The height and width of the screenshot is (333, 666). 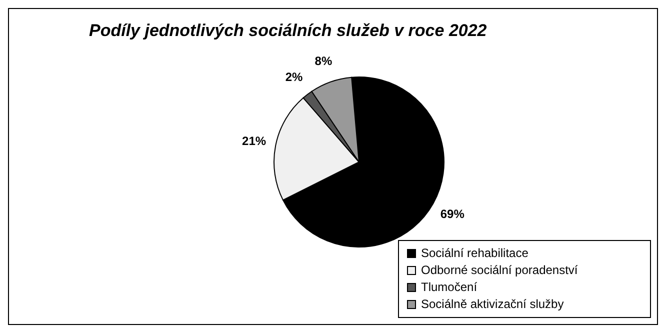 I want to click on data-label: 21%, so click(x=254, y=141).